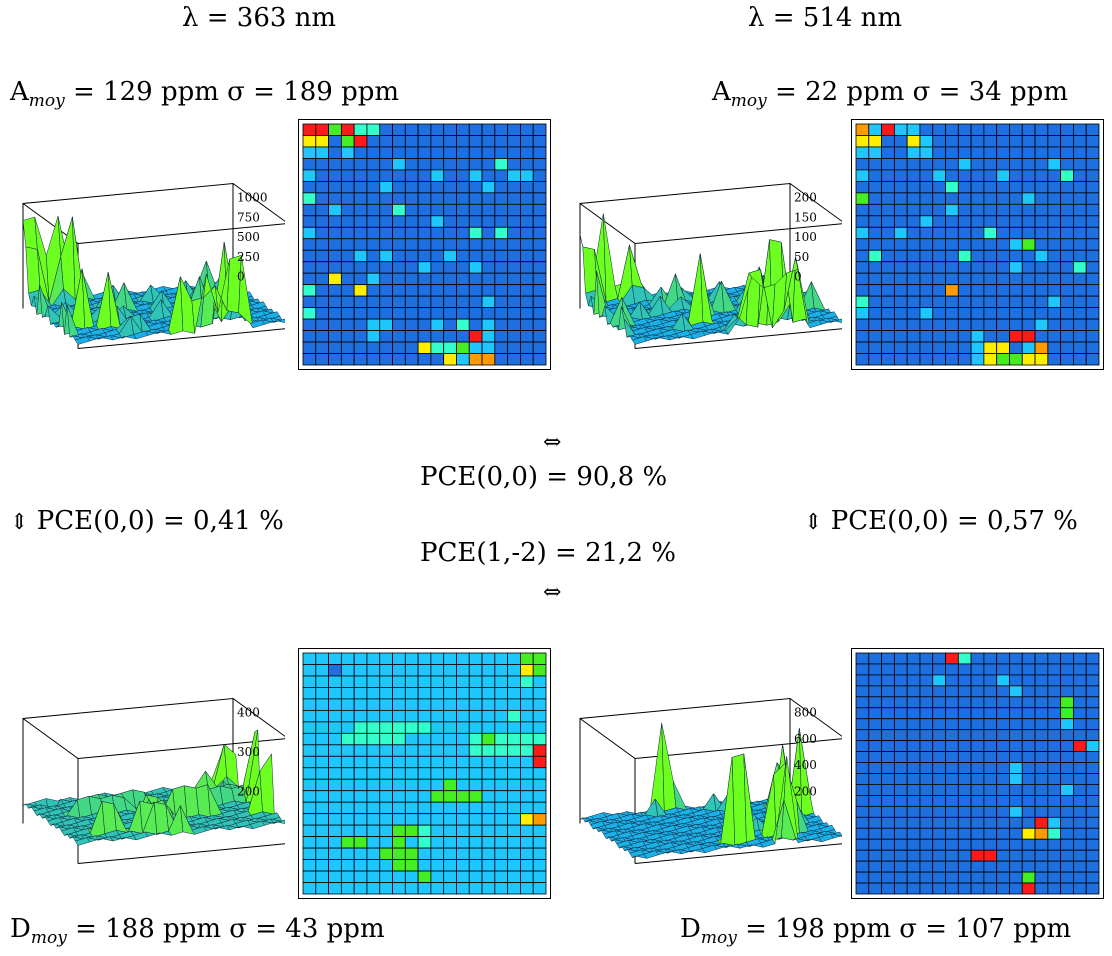 This screenshot has height=956, width=1112. I want to click on updown-arrow-left: ⇕, so click(19, 522).